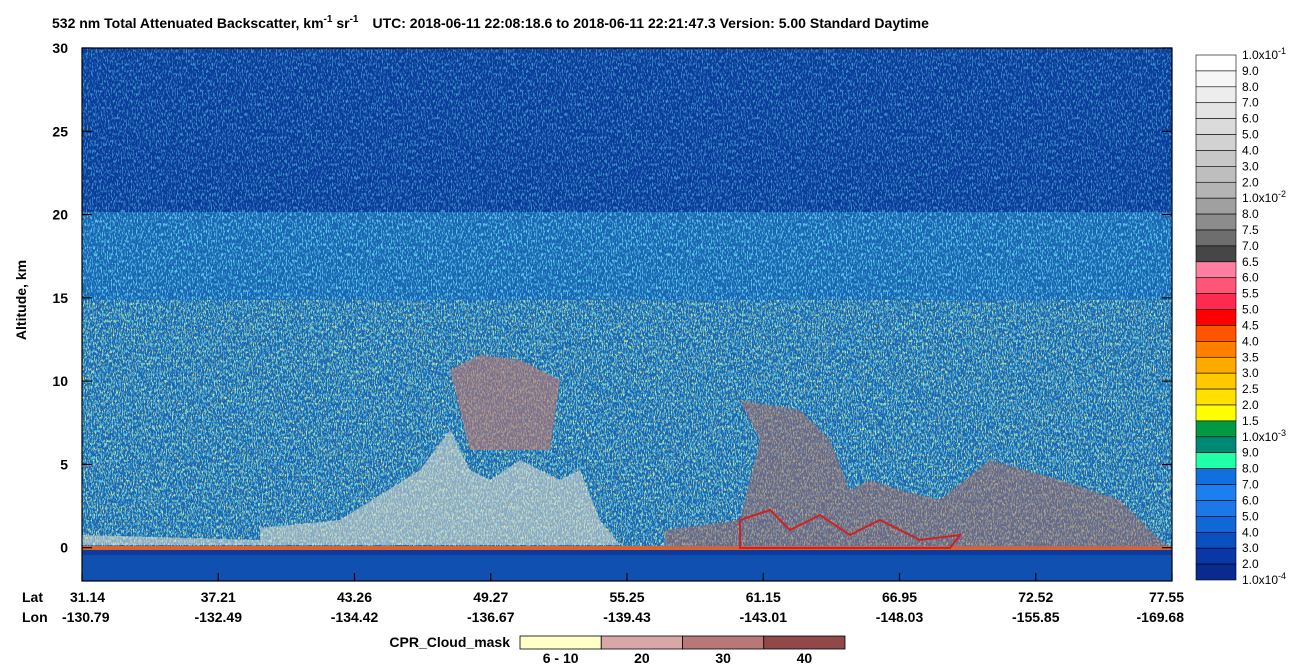  I want to click on colorbar-label: 1.0x10⁻³, so click(1264, 436).